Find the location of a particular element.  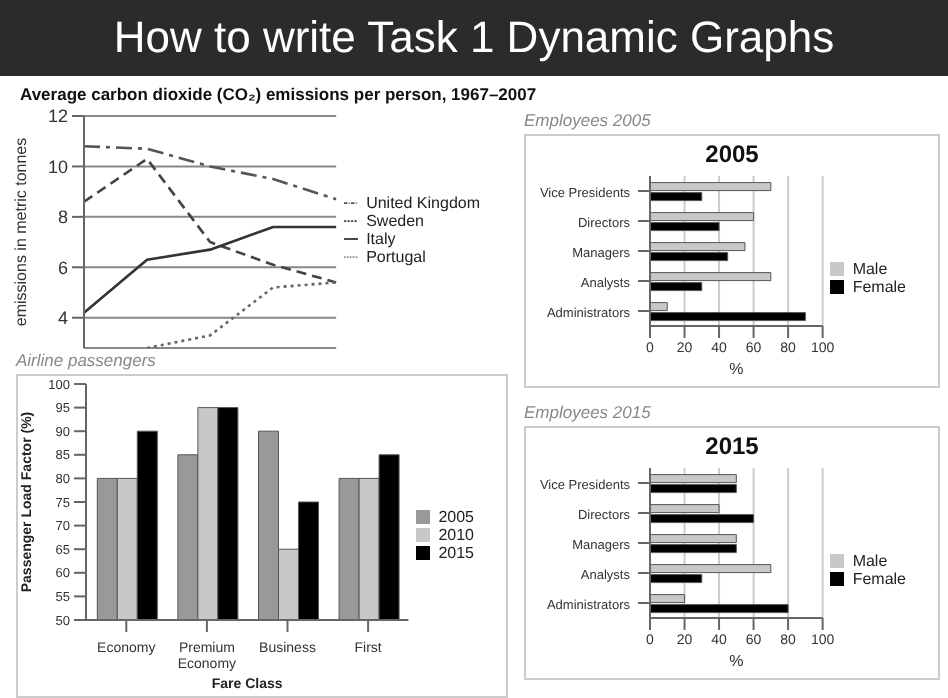

chart-subtitle: Employees 2015 is located at coordinates (588, 413).